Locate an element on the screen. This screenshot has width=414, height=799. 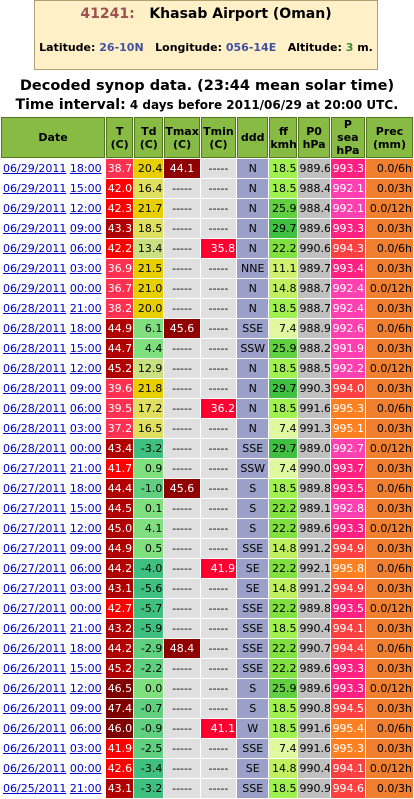
pressure-sea-cell: 991.9 is located at coordinates (348, 348).